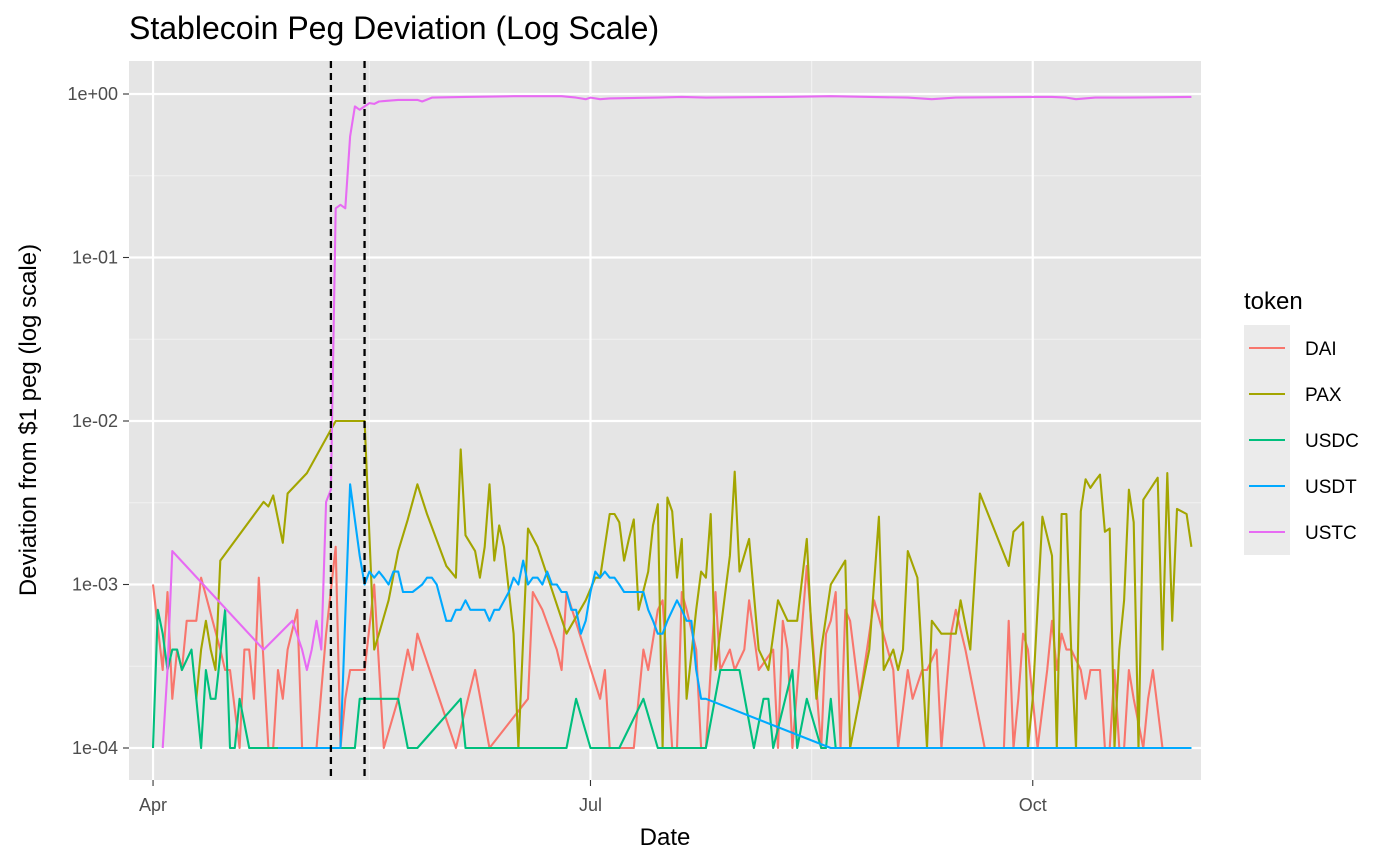  What do you see at coordinates (1321, 349) in the screenshot?
I see `legend-label-dai: DAI` at bounding box center [1321, 349].